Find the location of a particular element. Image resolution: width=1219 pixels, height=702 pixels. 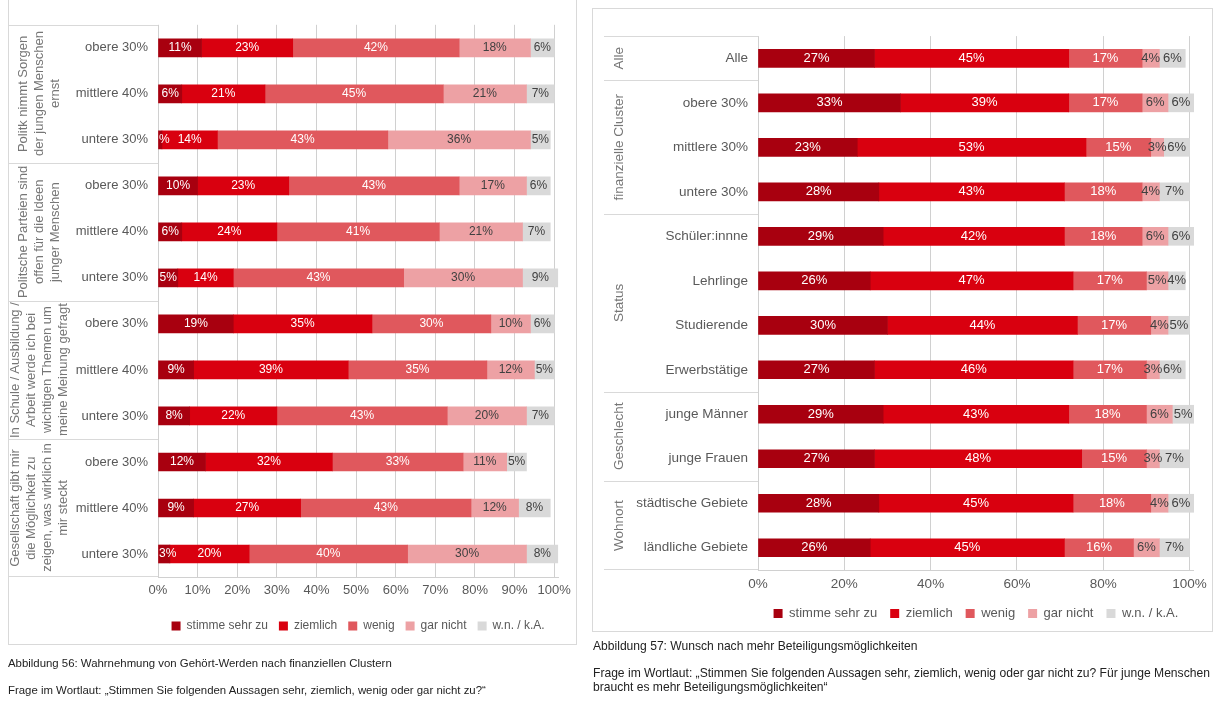

data-label: 43% is located at coordinates (374, 185).